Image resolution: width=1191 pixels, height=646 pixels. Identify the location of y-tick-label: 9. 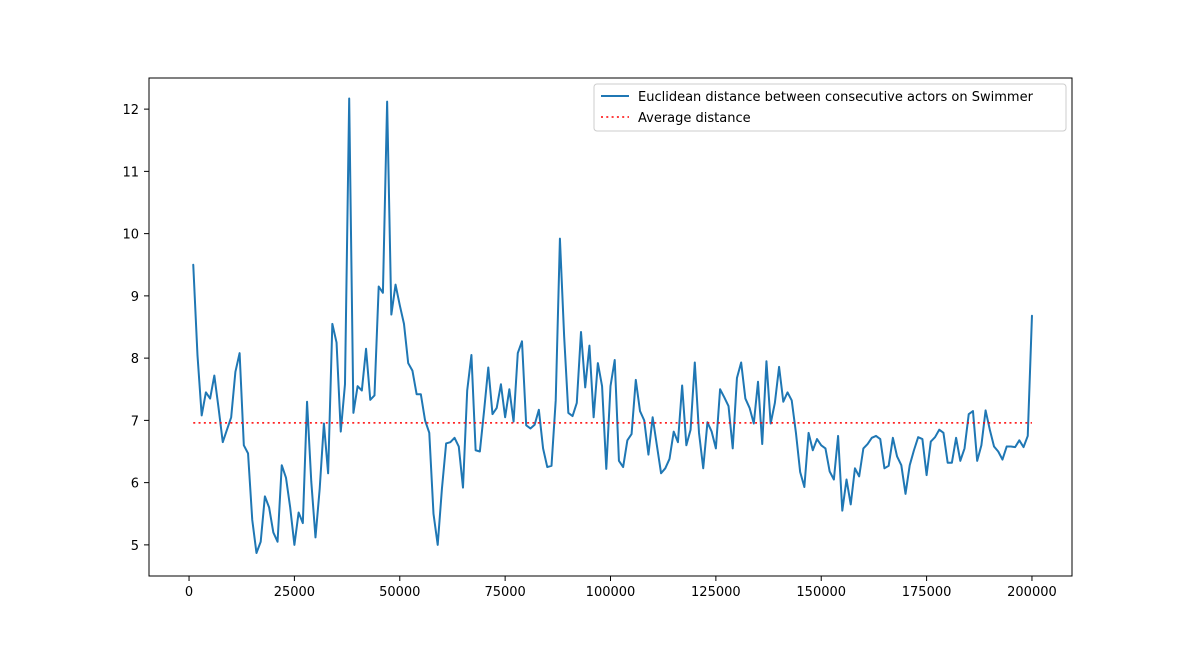
(135, 297).